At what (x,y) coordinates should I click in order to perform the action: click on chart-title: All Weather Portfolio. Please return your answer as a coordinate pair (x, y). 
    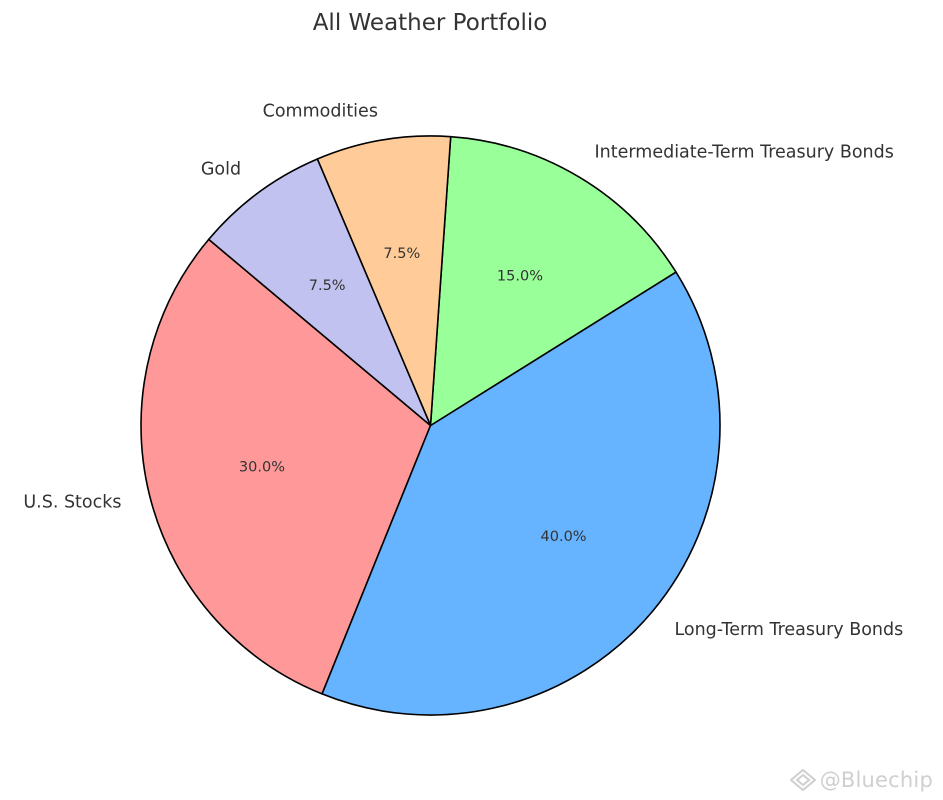
    Looking at the image, I should click on (430, 23).